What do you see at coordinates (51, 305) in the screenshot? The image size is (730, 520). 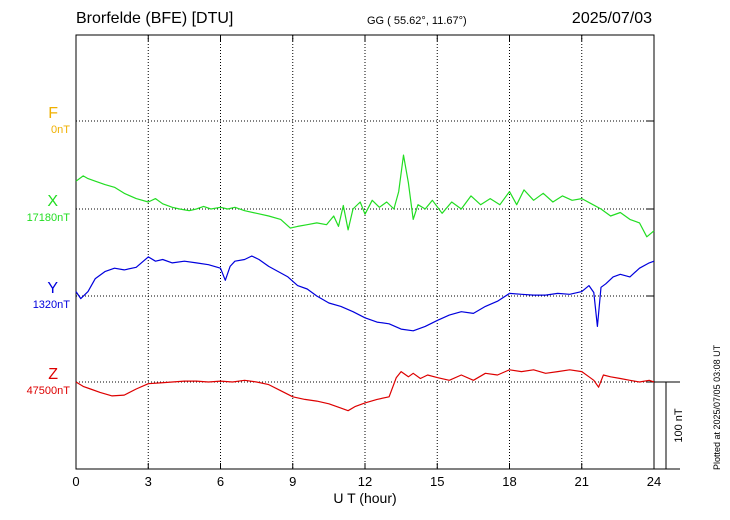 I see `channel-baseline-y: 1320nT` at bounding box center [51, 305].